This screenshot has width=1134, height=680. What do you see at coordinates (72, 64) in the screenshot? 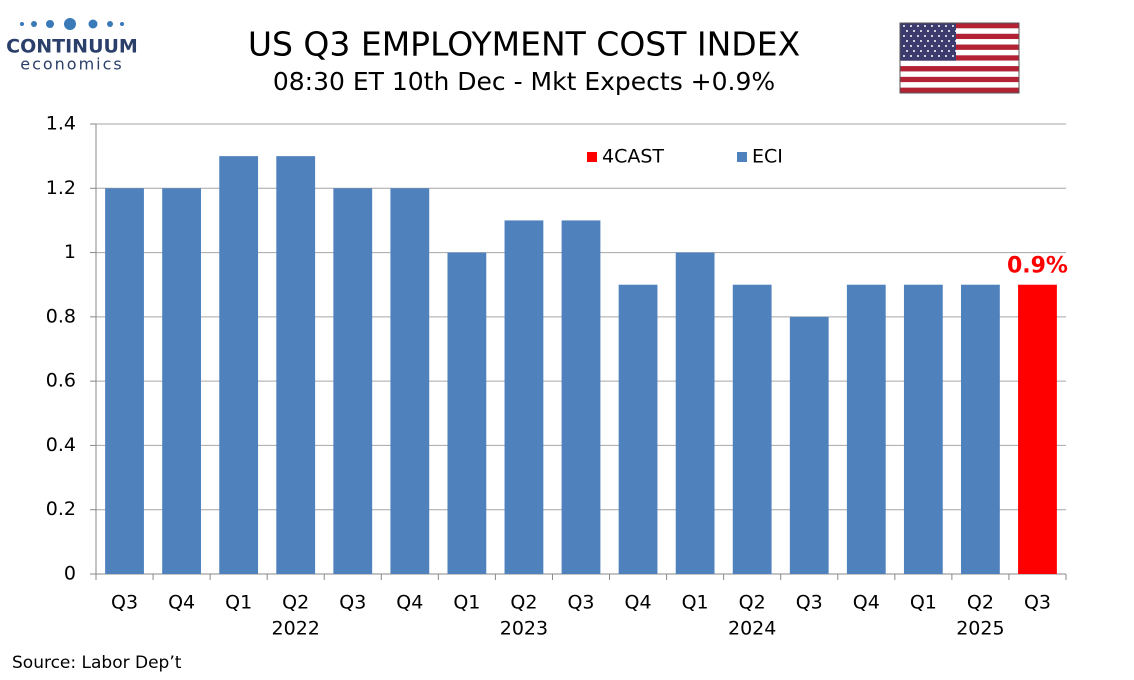
I see `logo-tagline: economics` at bounding box center [72, 64].